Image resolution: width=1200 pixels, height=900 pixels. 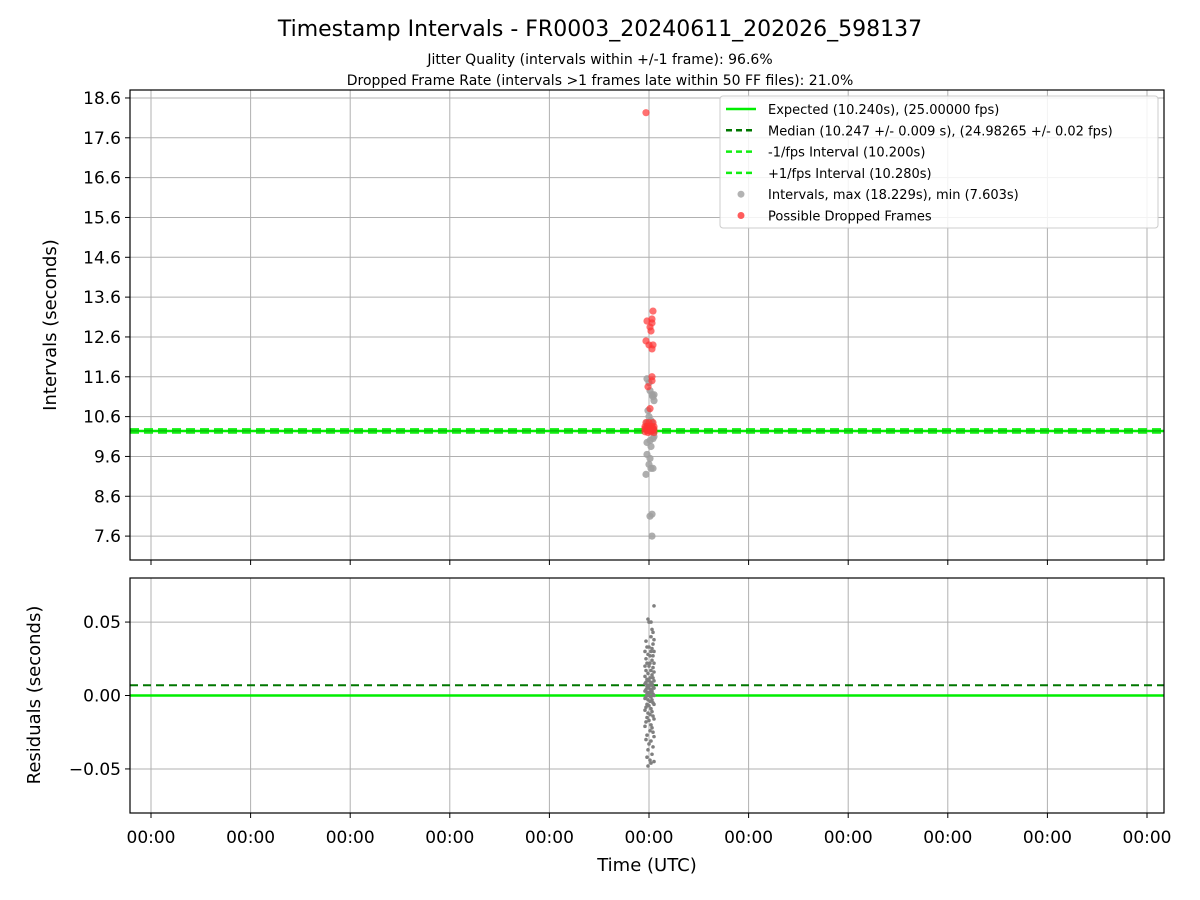 What do you see at coordinates (34, 695) in the screenshot?
I see `bottom-y-axis-label: Residuals (seconds)` at bounding box center [34, 695].